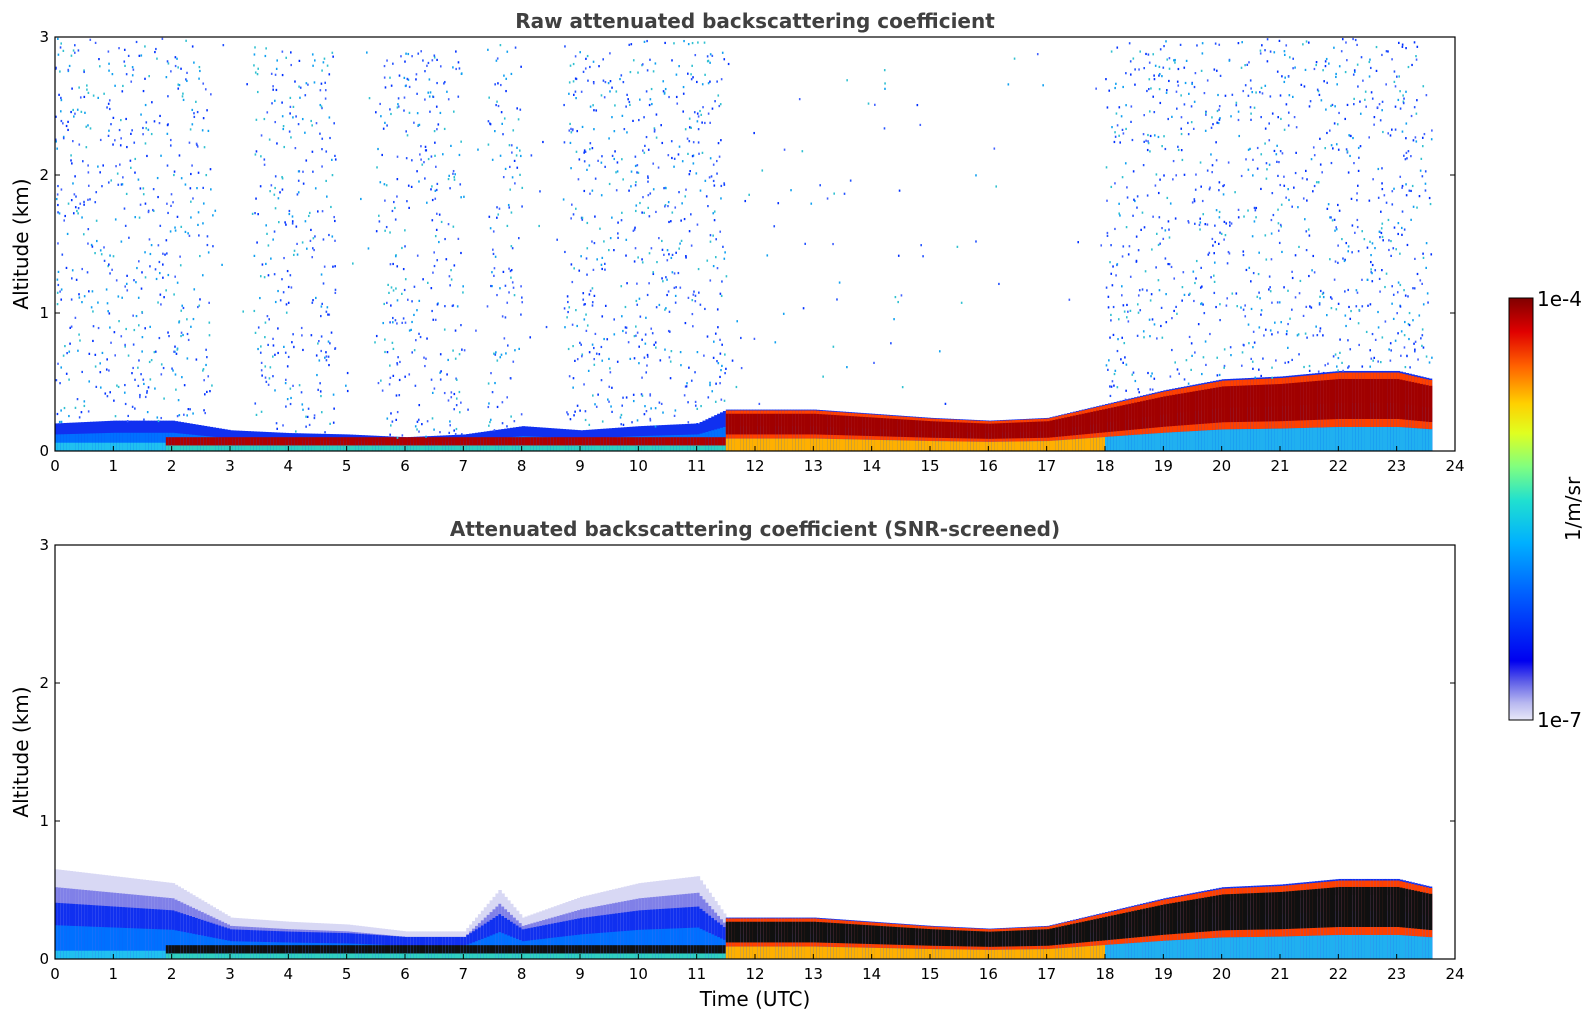 The height and width of the screenshot is (1020, 1595). What do you see at coordinates (1559, 720) in the screenshot?
I see `colorbar-min-label: 1e-7` at bounding box center [1559, 720].